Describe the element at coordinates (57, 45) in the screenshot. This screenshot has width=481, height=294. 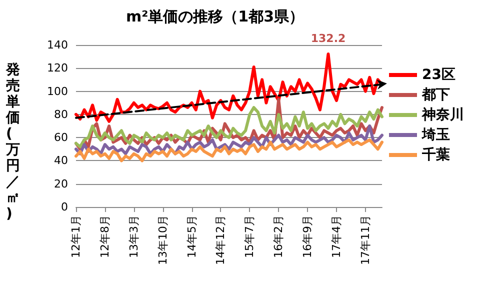
I see `y-tick-label: 140` at that location.